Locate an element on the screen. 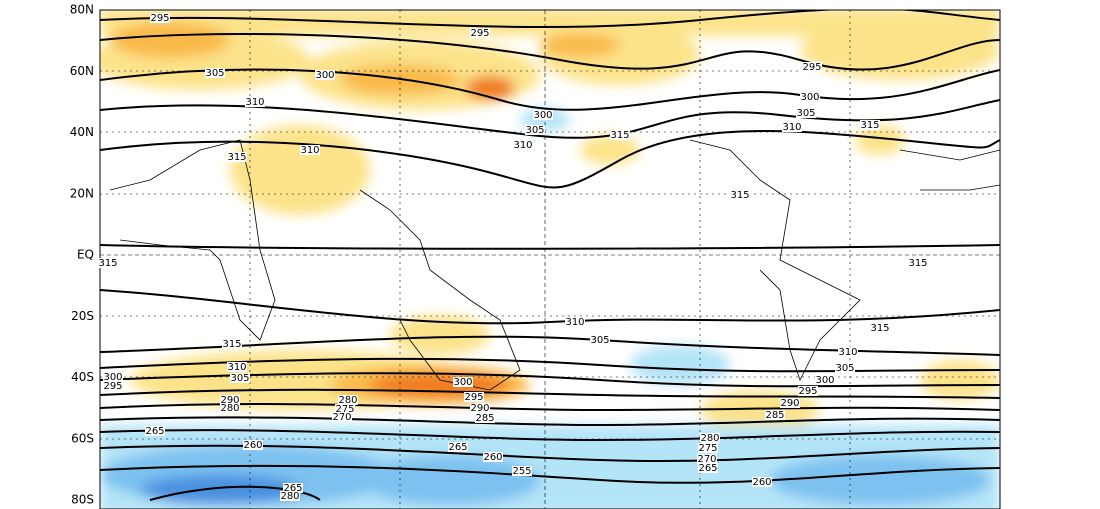  latitude-label: 60S is located at coordinates (82, 438).